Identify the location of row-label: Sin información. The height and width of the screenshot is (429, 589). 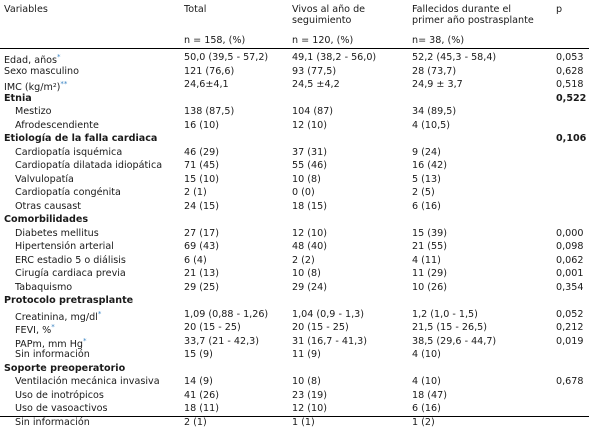
(52, 355).